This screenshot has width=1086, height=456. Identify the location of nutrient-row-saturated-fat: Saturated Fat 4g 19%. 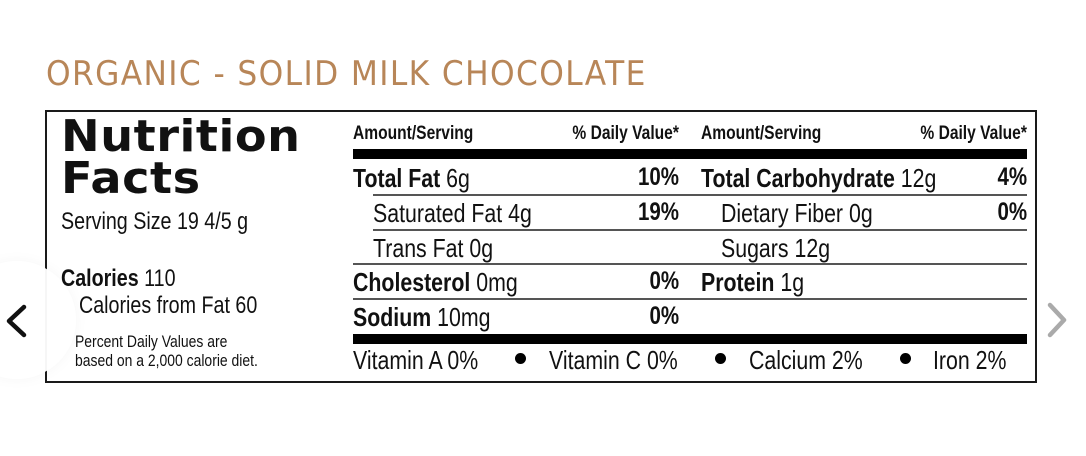
(526, 213).